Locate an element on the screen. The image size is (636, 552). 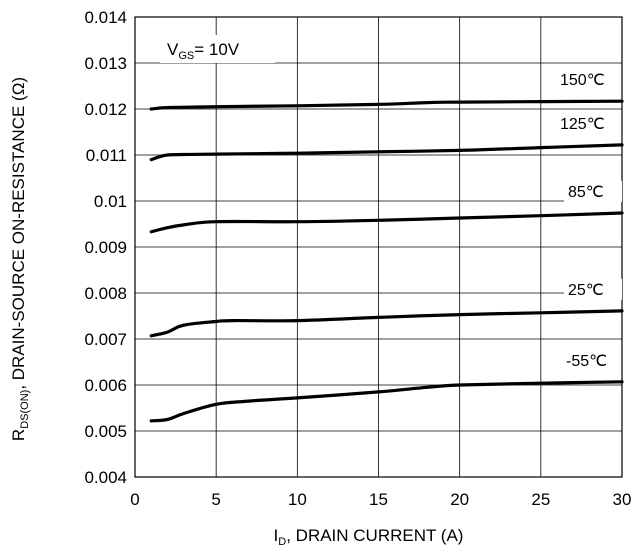
series-label: 125℃ is located at coordinates (582, 124).